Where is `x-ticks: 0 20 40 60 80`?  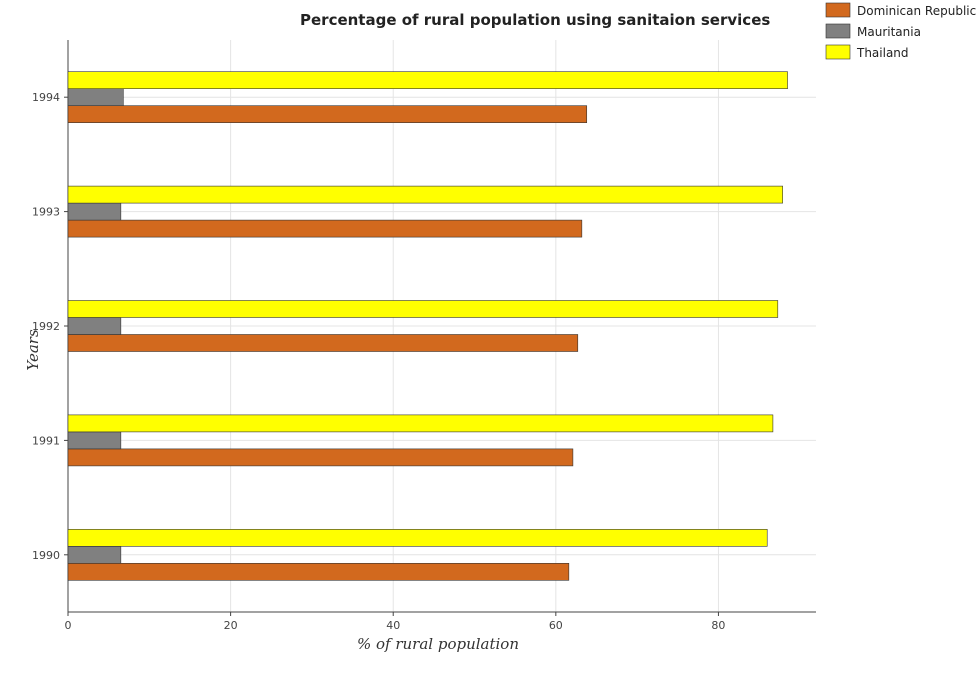
x-ticks: 0 20 40 60 80 is located at coordinates (395, 622).